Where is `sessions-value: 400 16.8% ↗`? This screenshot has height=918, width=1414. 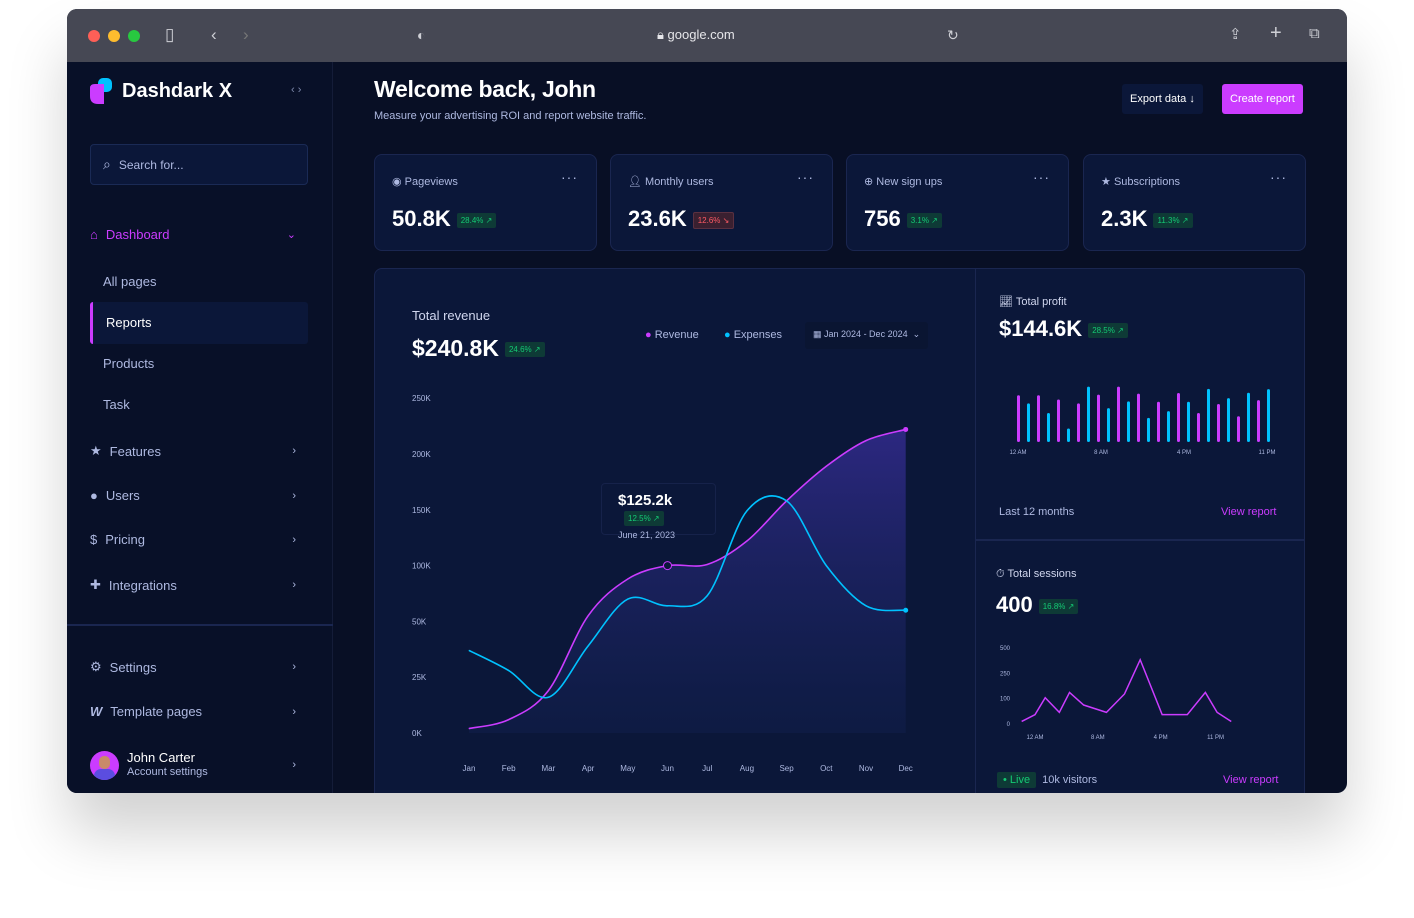
sessions-value: 400 16.8% ↗ is located at coordinates (1037, 605).